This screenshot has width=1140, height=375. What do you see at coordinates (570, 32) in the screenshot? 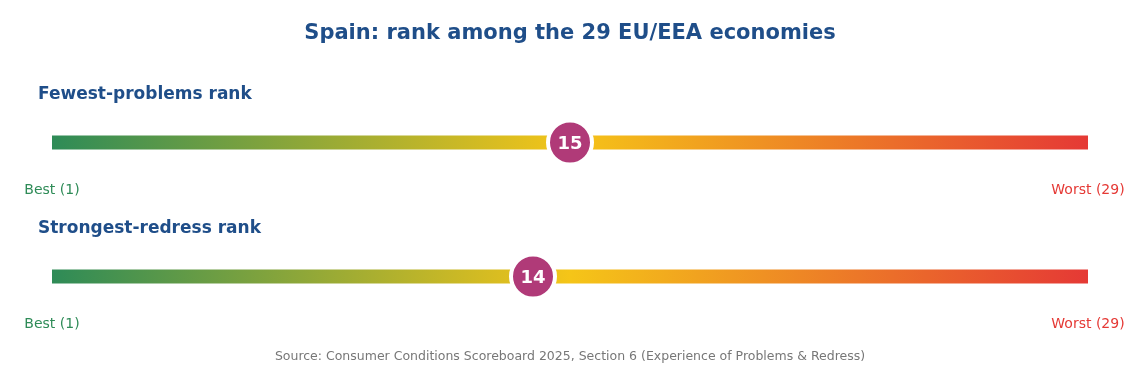
I see `chart-title: Spain: rank among the 29 EU/EEA economies` at bounding box center [570, 32].